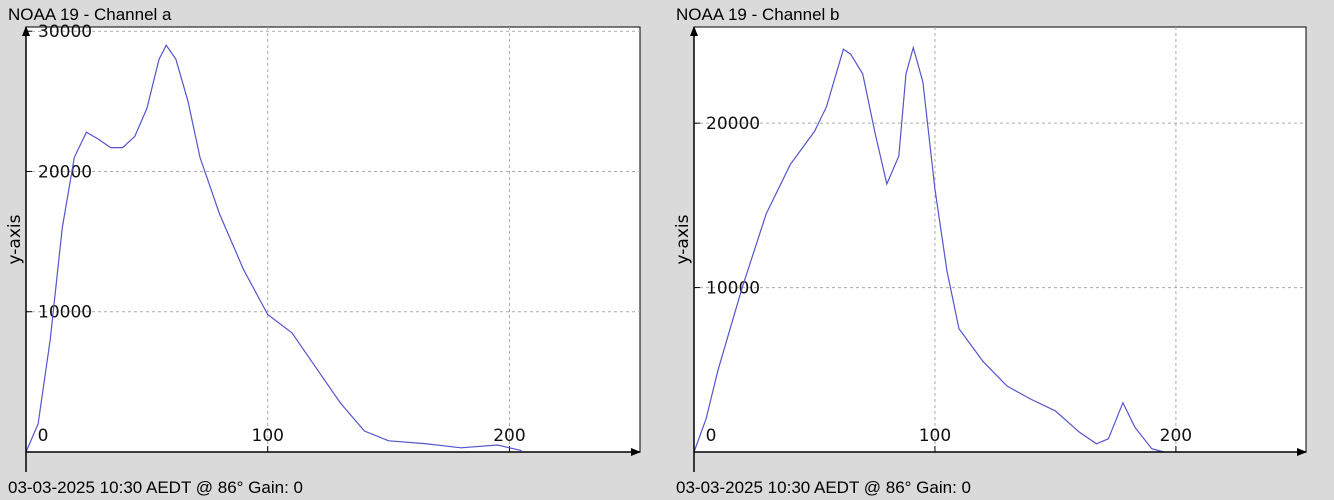 This screenshot has width=1334, height=500. I want to click on y-tick-label: 30000, so click(65, 32).